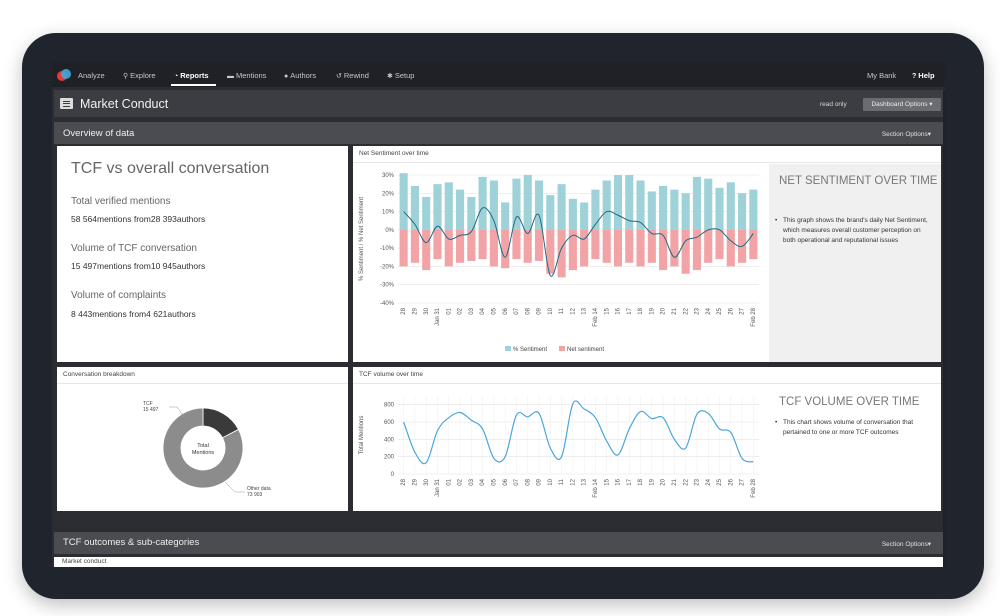  Describe the element at coordinates (578, 432) in the screenshot. I see `tcf-volume-line` at that location.